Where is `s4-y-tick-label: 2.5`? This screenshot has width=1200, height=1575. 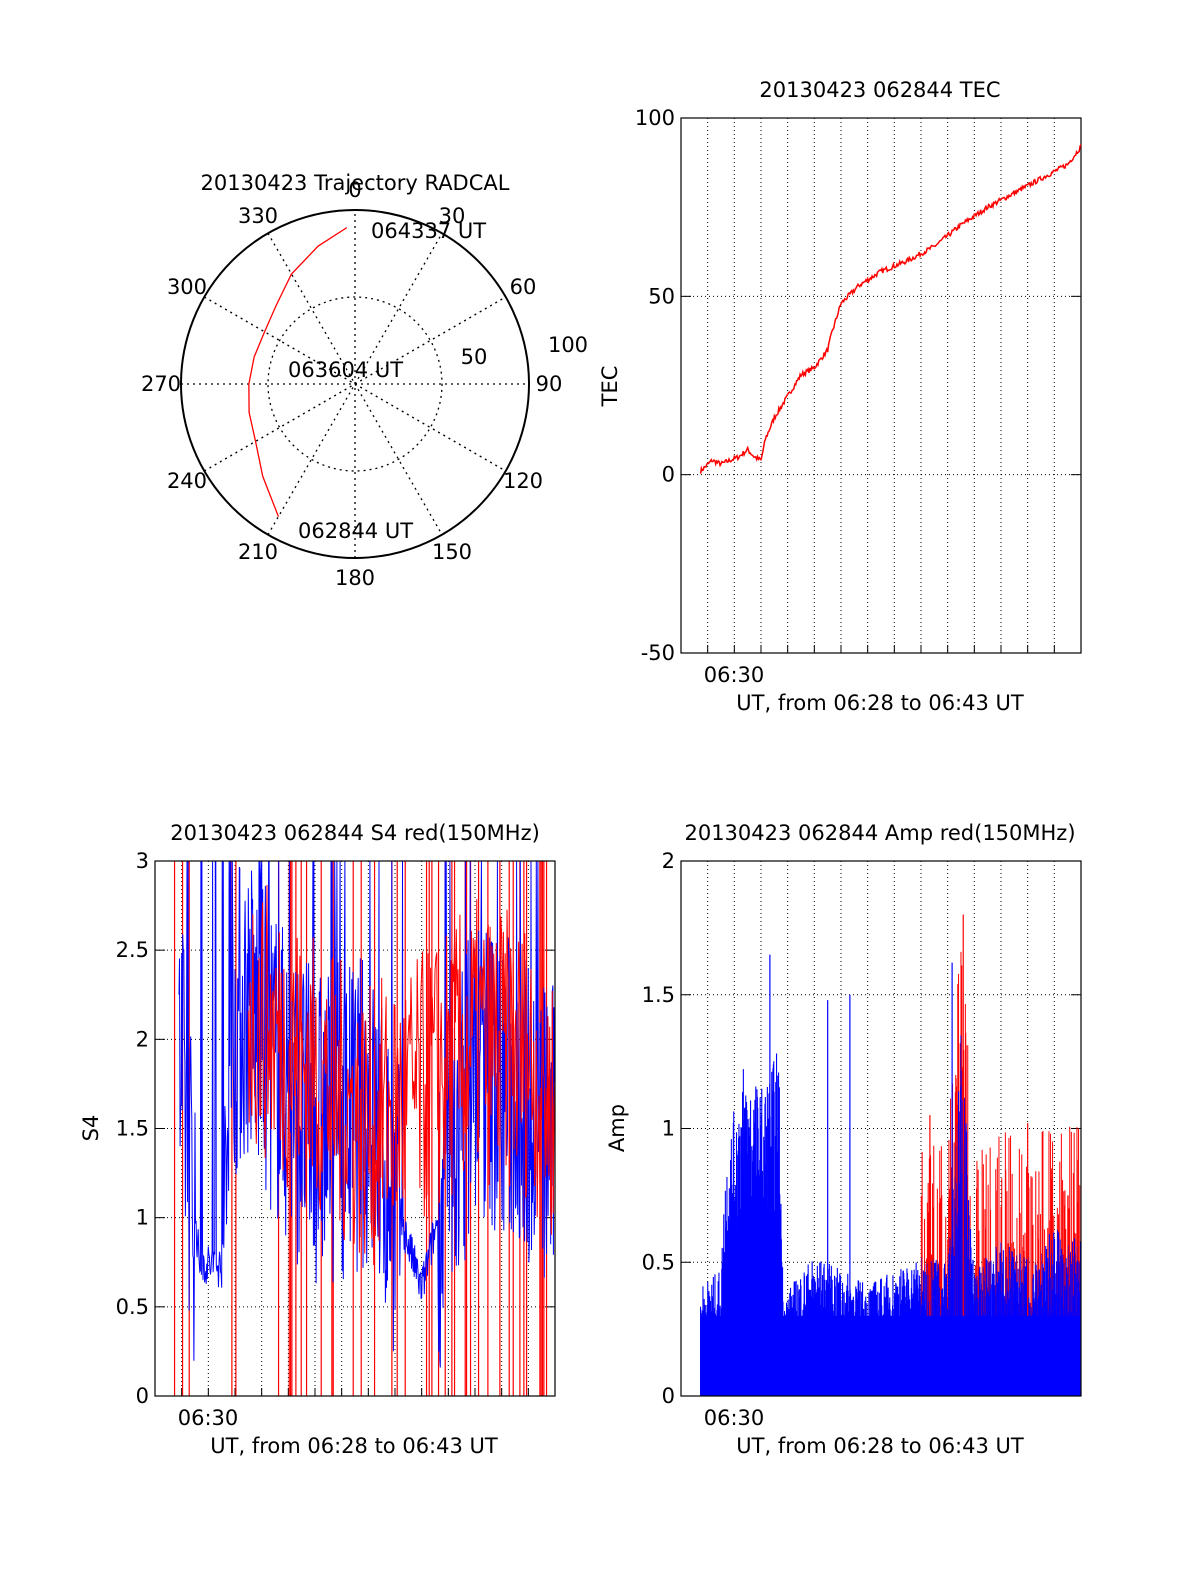
s4-y-tick-label: 2.5 is located at coordinates (132, 950).